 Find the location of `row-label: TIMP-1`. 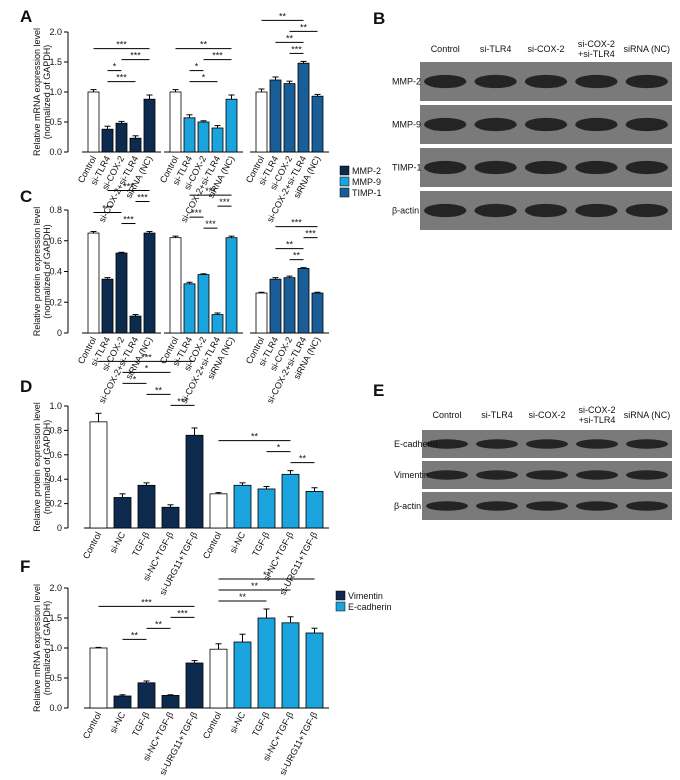

row-label: TIMP-1 is located at coordinates (407, 168).